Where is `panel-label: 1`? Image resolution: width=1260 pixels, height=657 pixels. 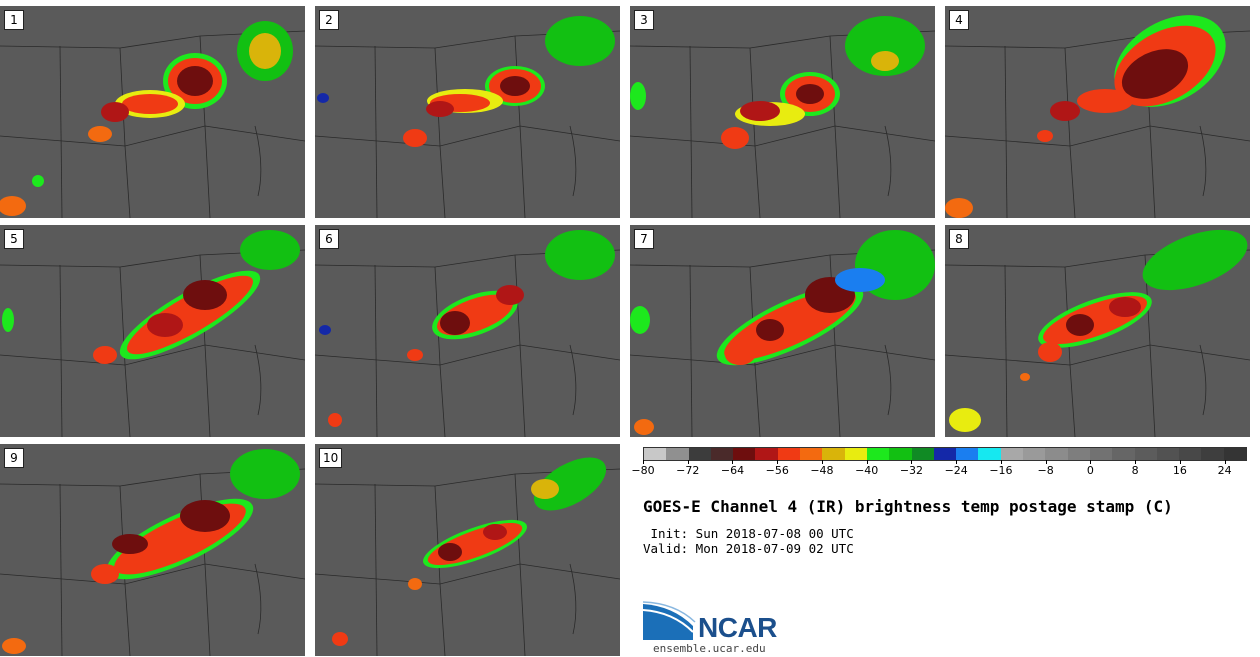
panel-label: 1 is located at coordinates (14, 20).